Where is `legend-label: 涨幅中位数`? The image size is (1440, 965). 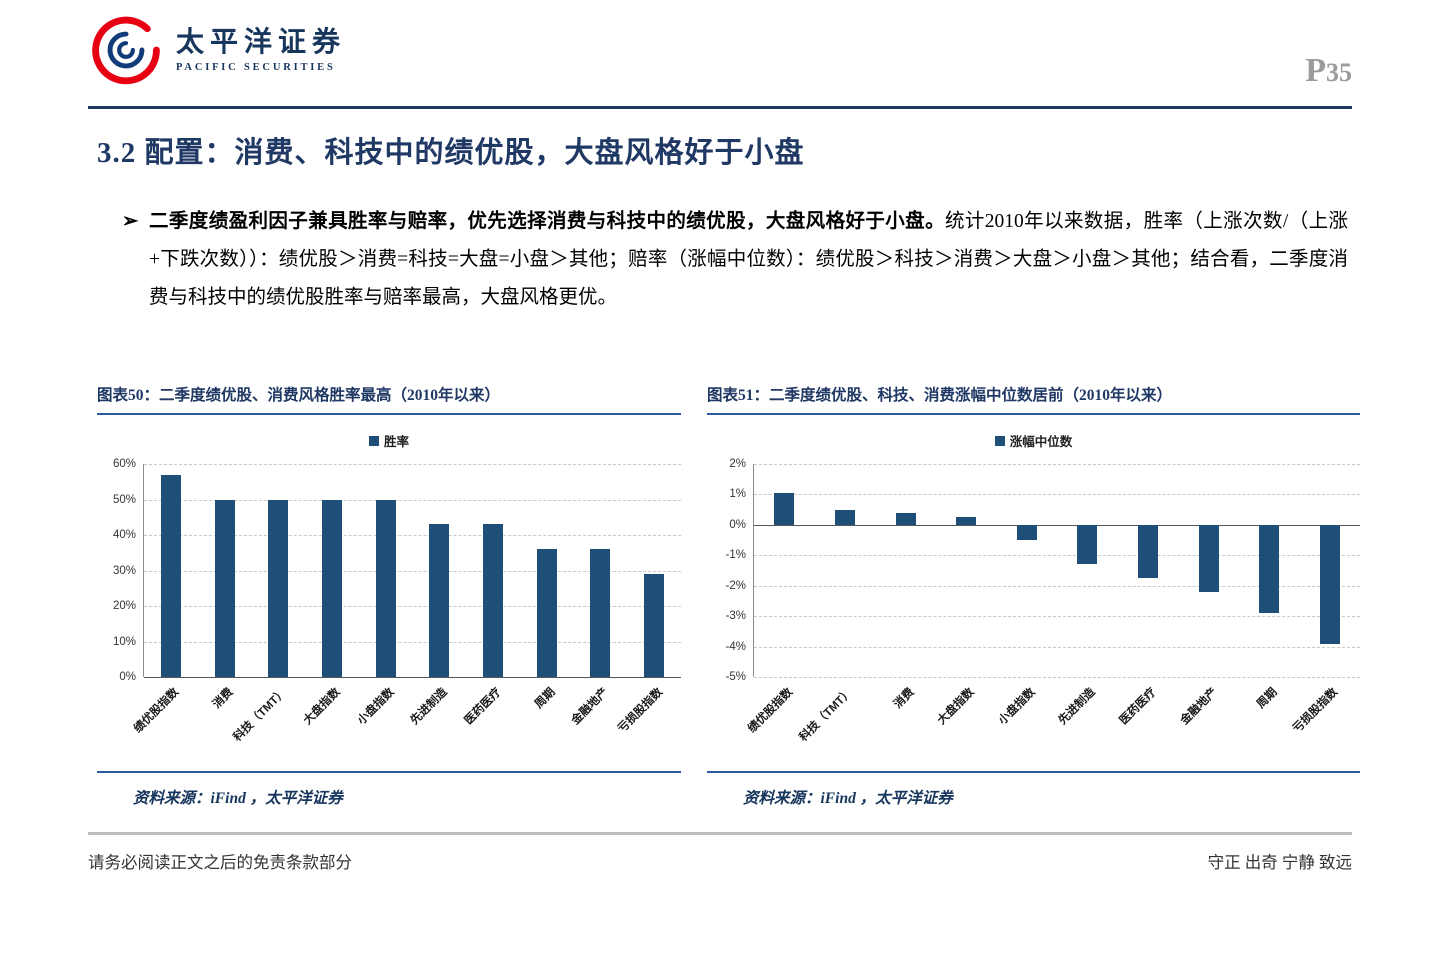 legend-label: 涨幅中位数 is located at coordinates (1041, 442).